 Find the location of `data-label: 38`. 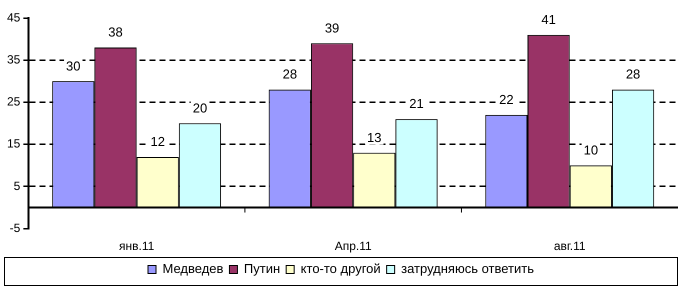

data-label: 38 is located at coordinates (115, 32).